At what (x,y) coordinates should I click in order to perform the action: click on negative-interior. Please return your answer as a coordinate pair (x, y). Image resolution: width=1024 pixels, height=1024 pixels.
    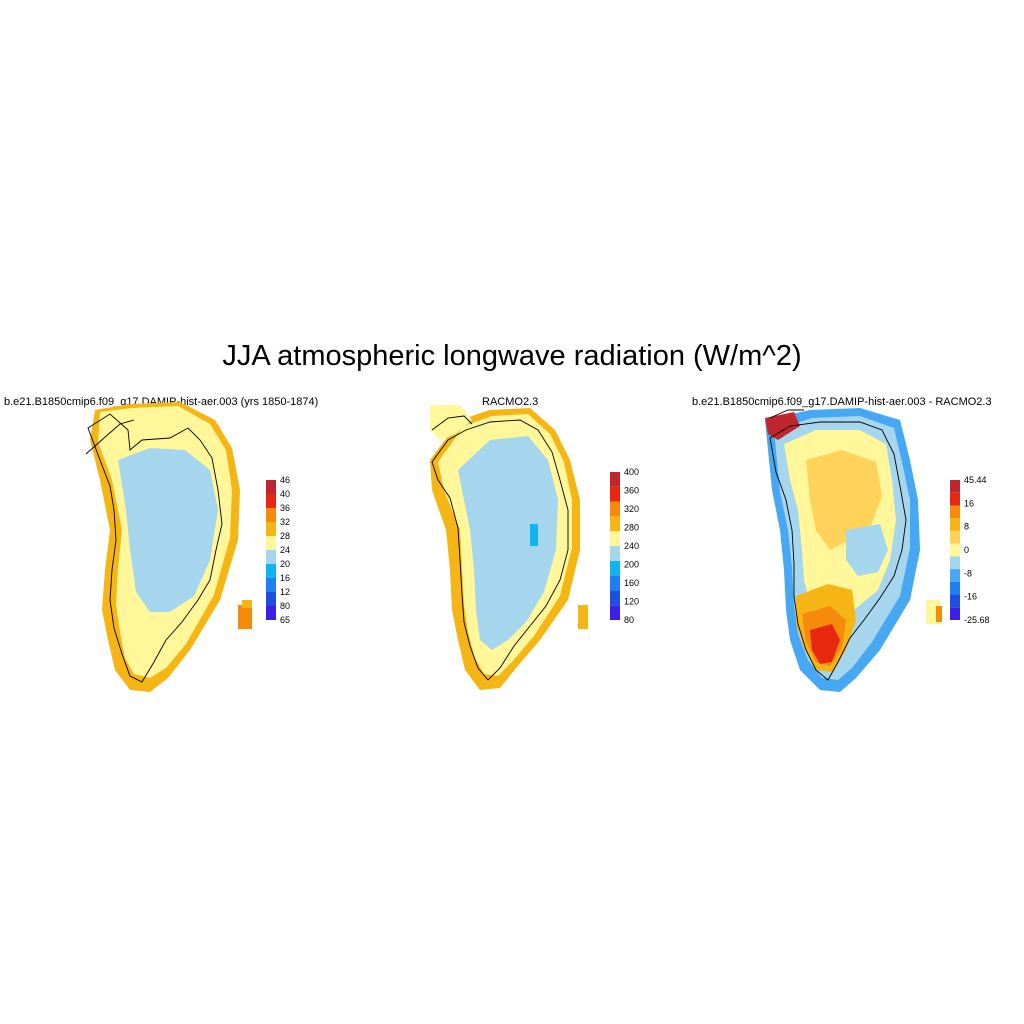
    Looking at the image, I should click on (867, 550).